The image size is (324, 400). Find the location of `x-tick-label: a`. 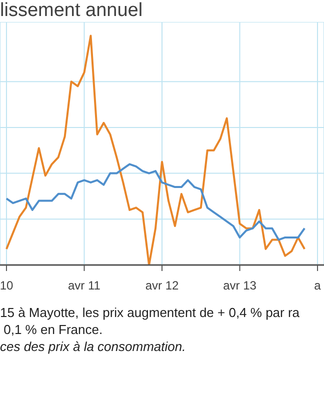

x-tick-label: a is located at coordinates (318, 285).